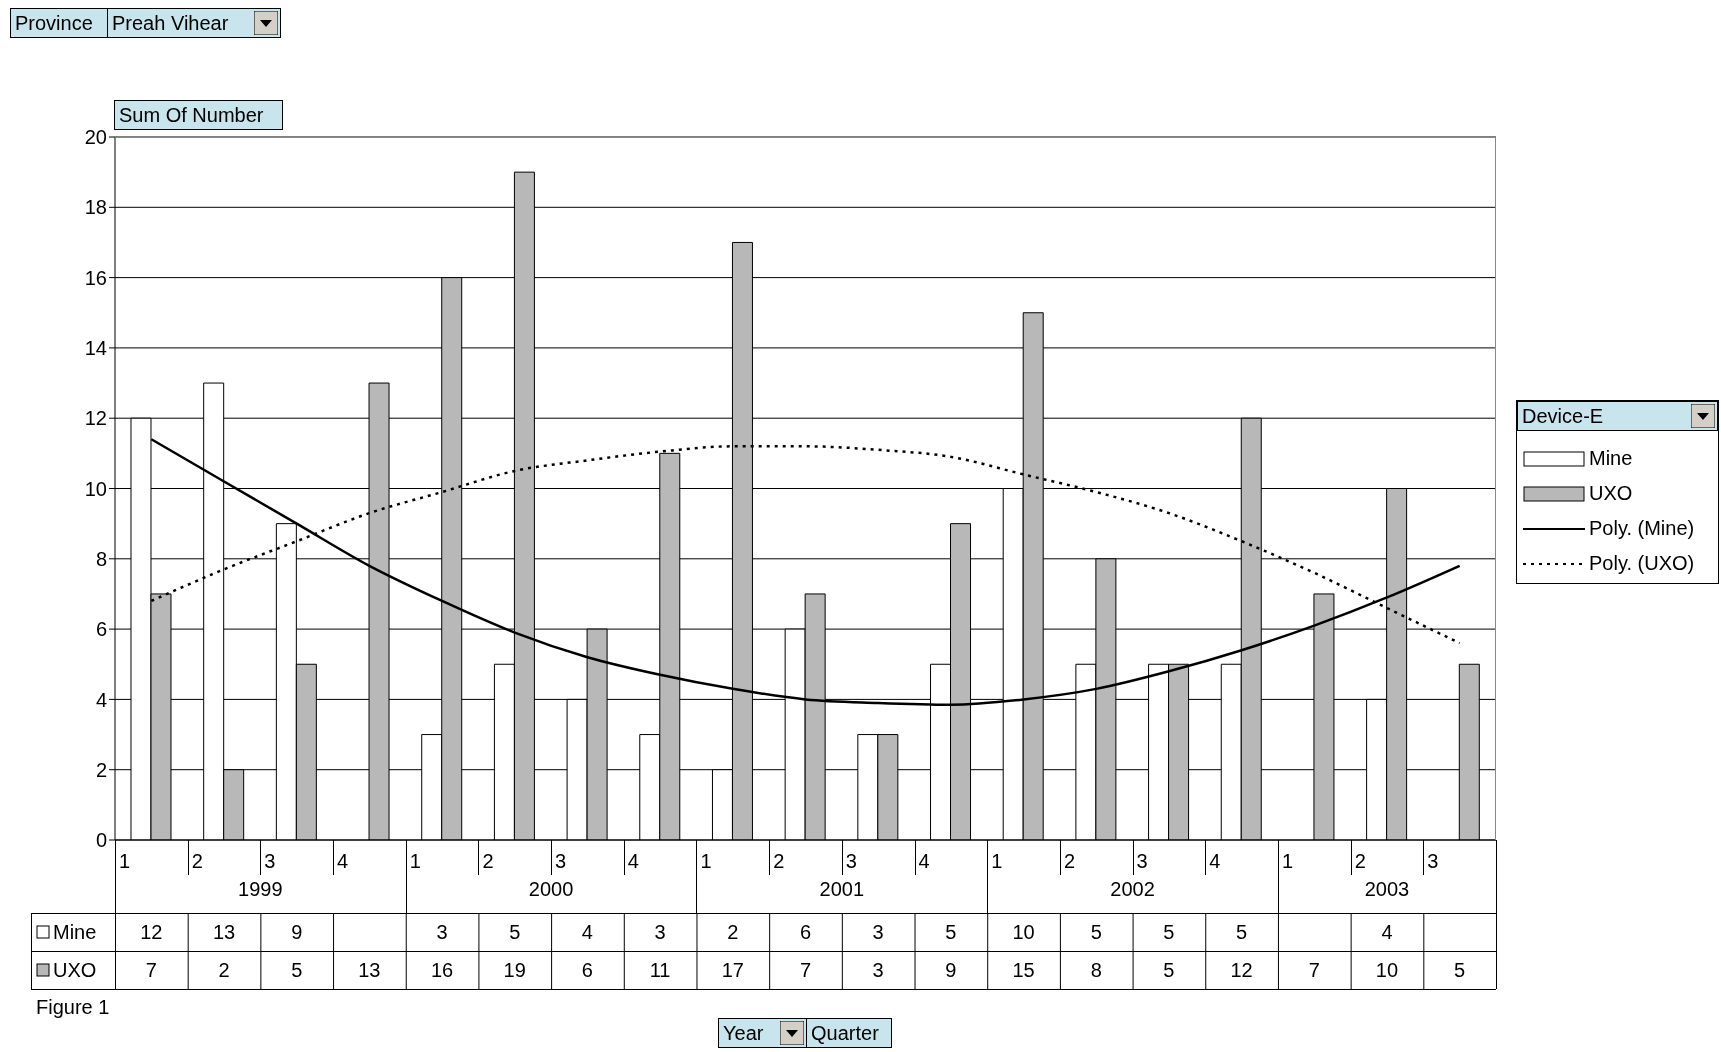  Describe the element at coordinates (95, 348) in the screenshot. I see `y-tick-label: 14` at that location.